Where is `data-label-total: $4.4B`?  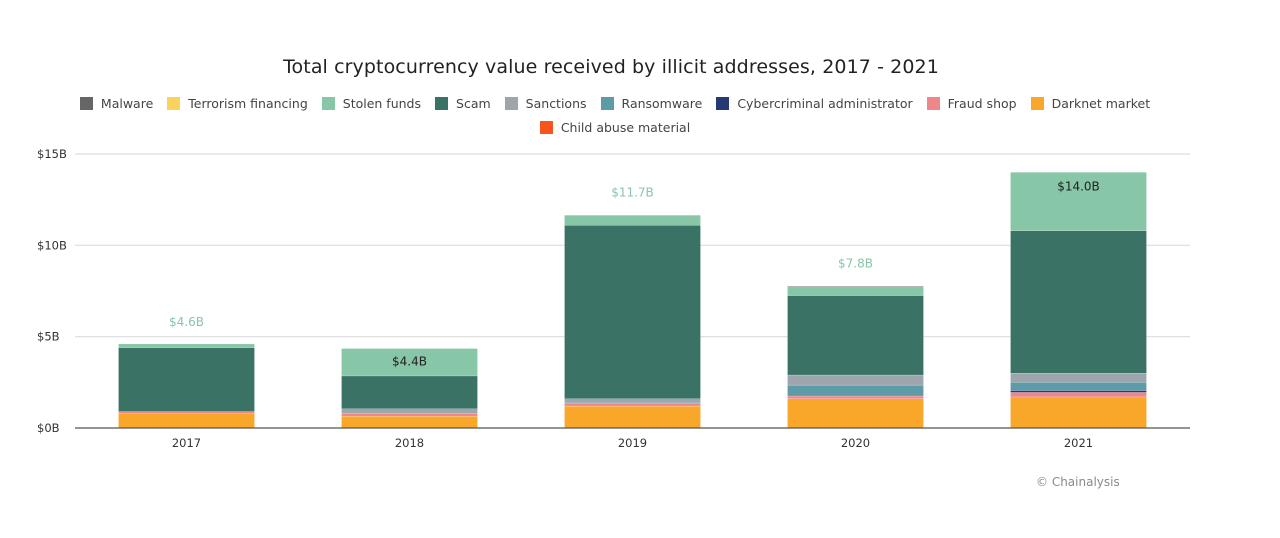
data-label-total: $4.4B is located at coordinates (409, 362).